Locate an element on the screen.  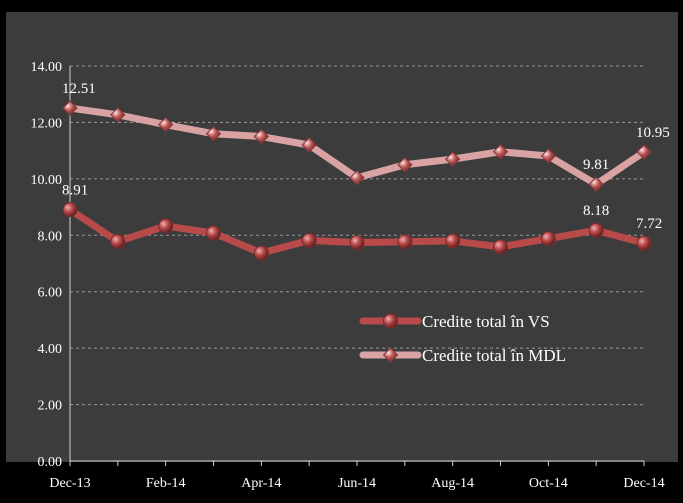
y-tick-label: 8.00 is located at coordinates (50, 236).